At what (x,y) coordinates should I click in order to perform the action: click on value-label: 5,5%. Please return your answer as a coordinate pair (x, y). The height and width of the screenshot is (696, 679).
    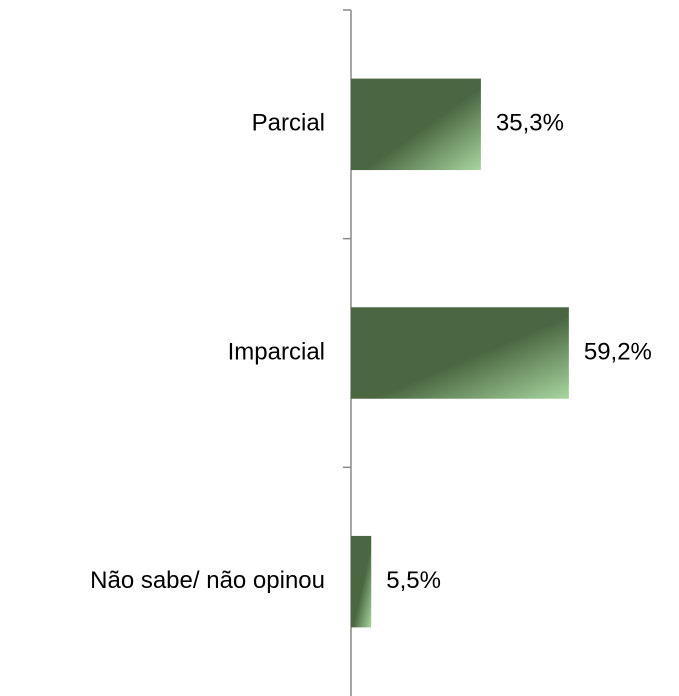
    Looking at the image, I should click on (413, 580).